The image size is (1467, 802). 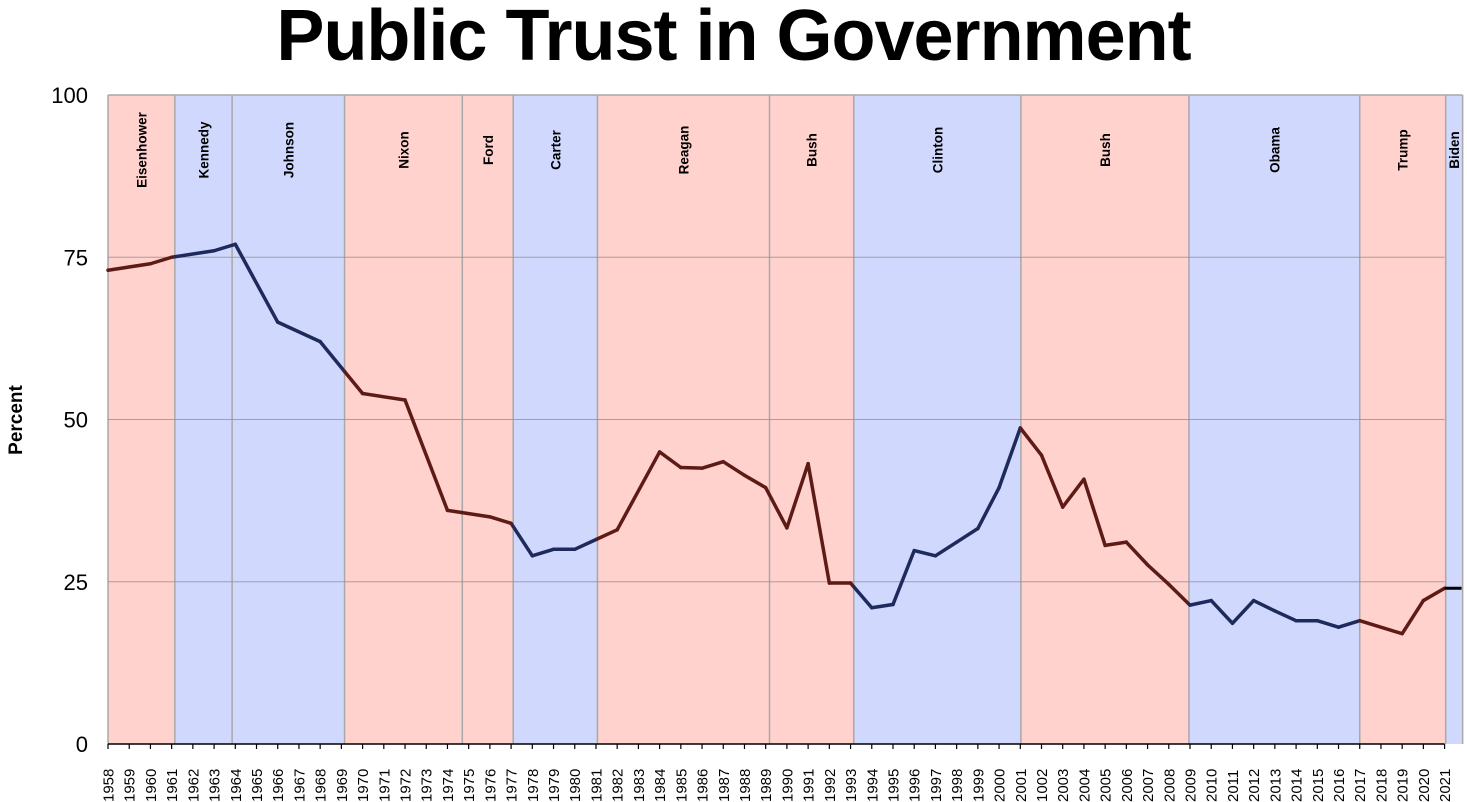 What do you see at coordinates (1274, 150) in the screenshot?
I see `president-label: Obama` at bounding box center [1274, 150].